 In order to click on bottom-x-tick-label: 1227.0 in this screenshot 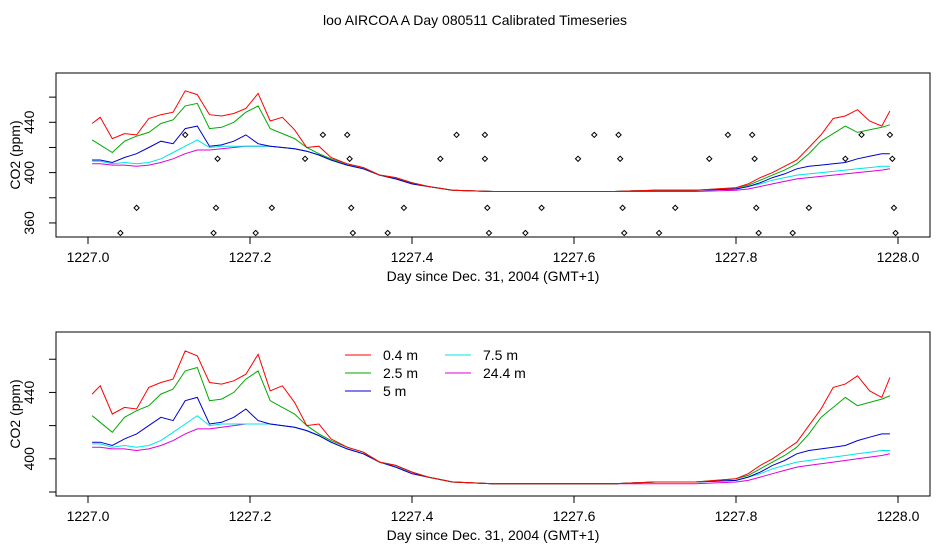, I will do `click(88, 516)`.